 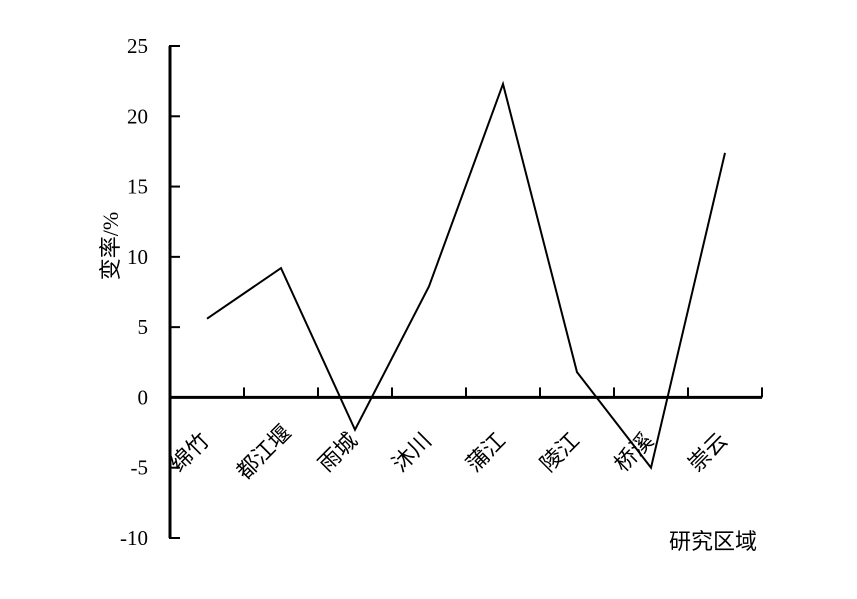 I want to click on y-tick-label: -5, so click(x=140, y=468).